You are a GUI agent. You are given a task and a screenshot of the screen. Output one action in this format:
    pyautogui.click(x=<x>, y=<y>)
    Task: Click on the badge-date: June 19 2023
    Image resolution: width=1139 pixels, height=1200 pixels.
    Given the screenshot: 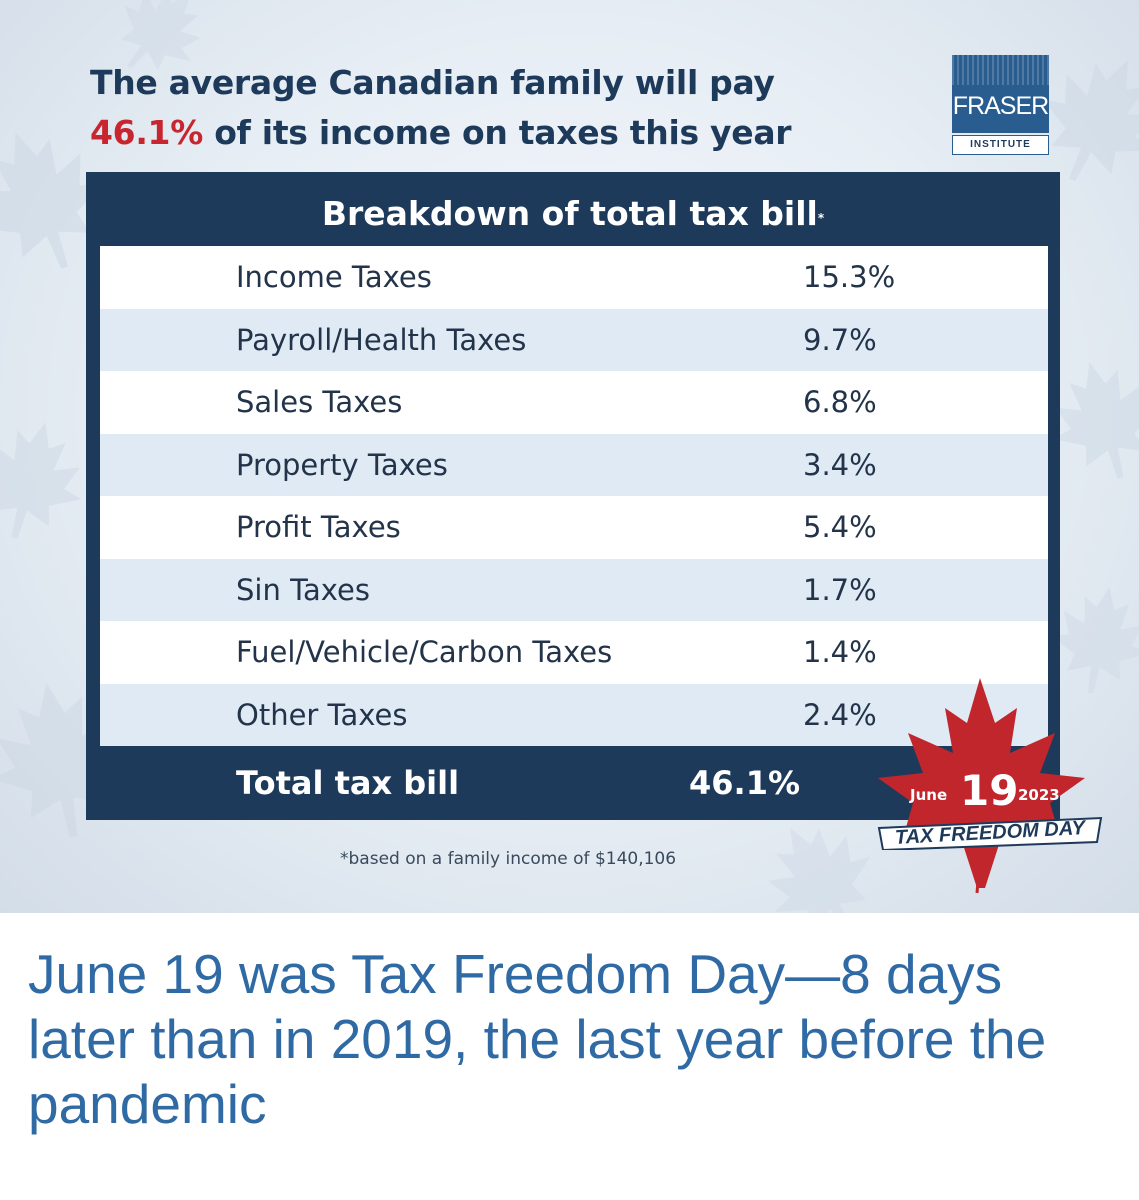 What is the action you would take?
    pyautogui.click(x=990, y=792)
    